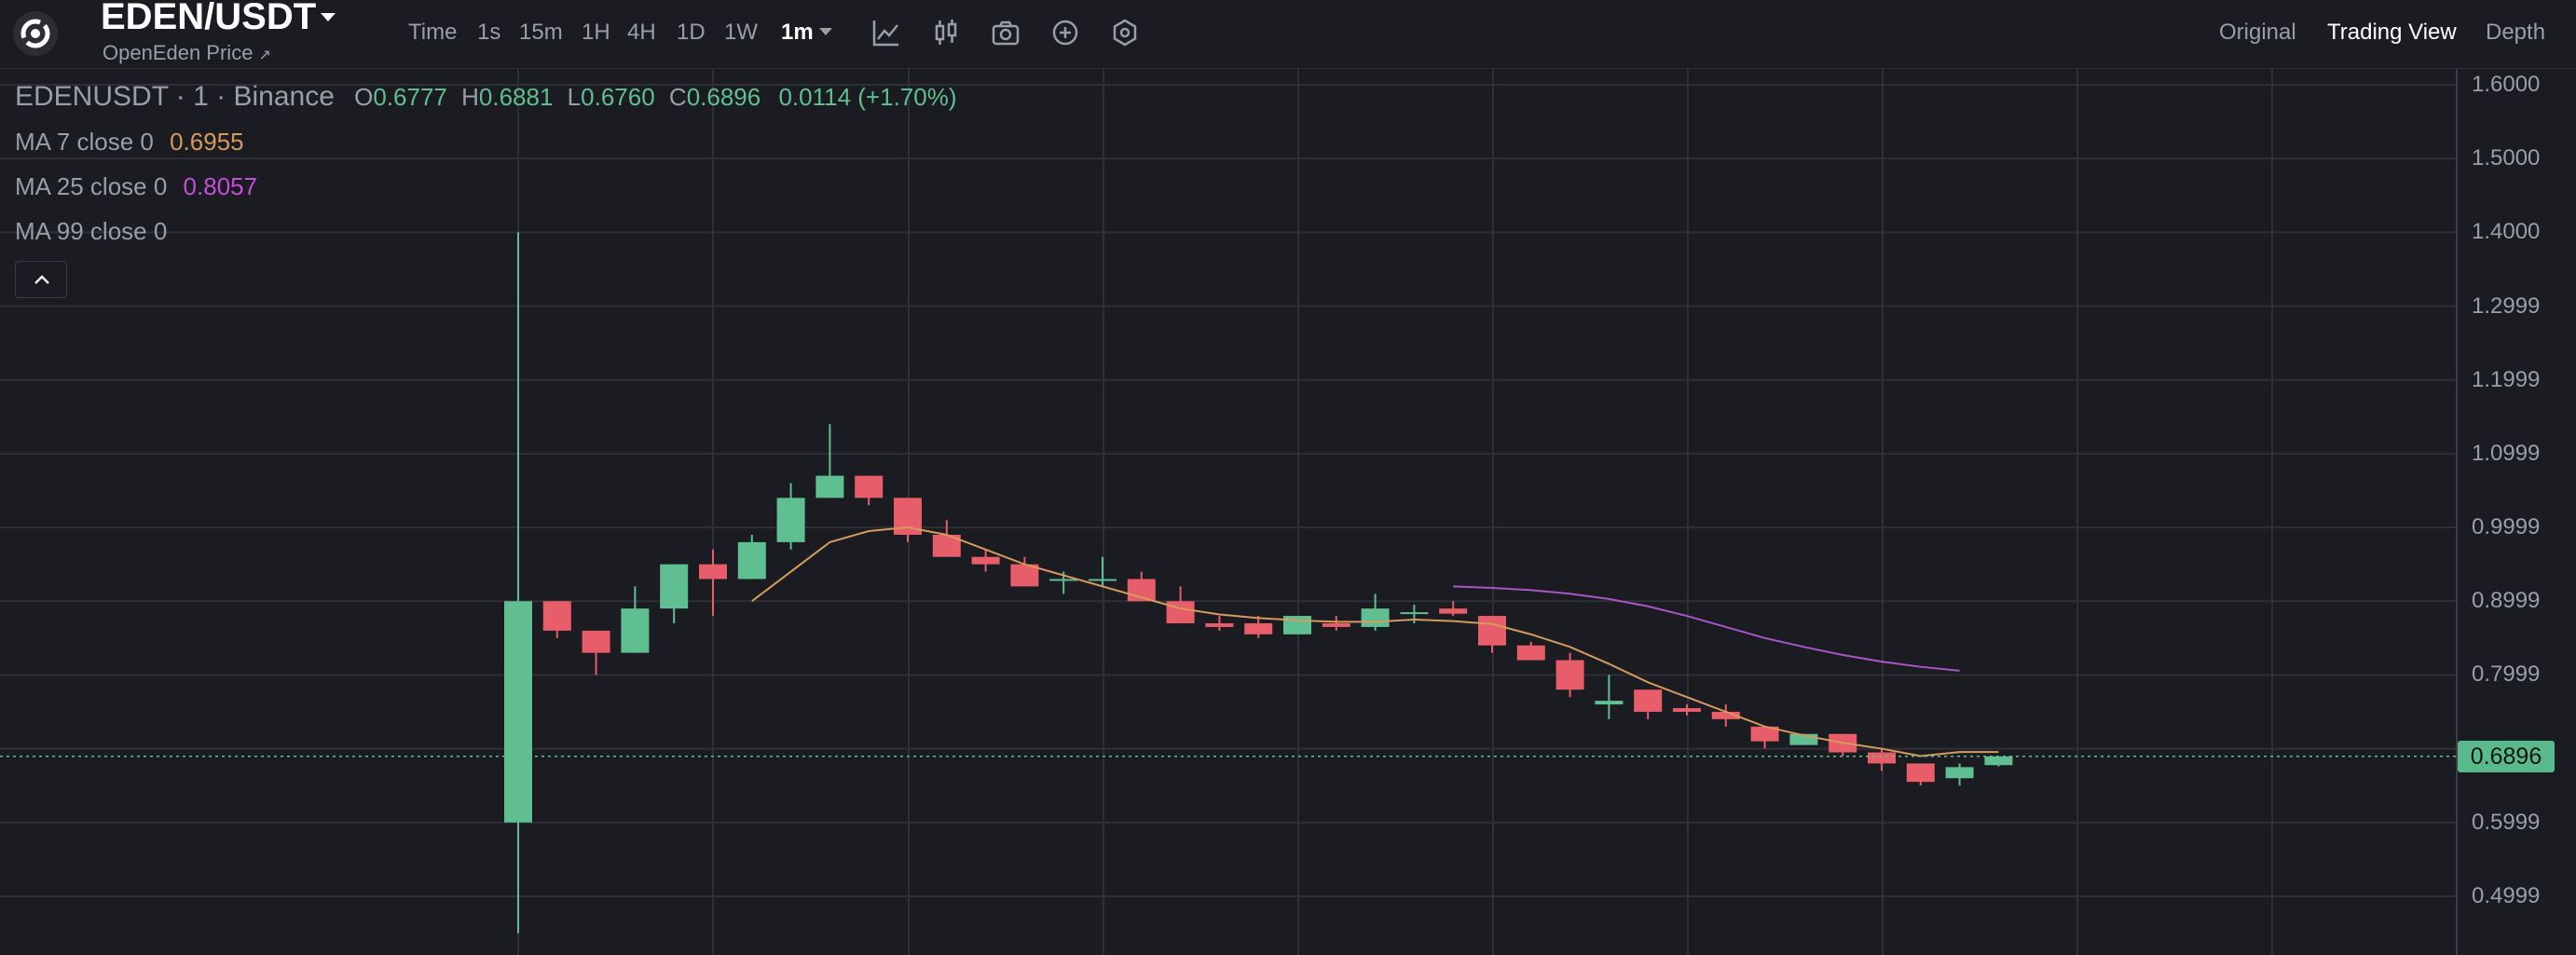 This screenshot has width=2576, height=955. Describe the element at coordinates (2506, 453) in the screenshot. I see `price-axis-label: 1.0999` at that location.